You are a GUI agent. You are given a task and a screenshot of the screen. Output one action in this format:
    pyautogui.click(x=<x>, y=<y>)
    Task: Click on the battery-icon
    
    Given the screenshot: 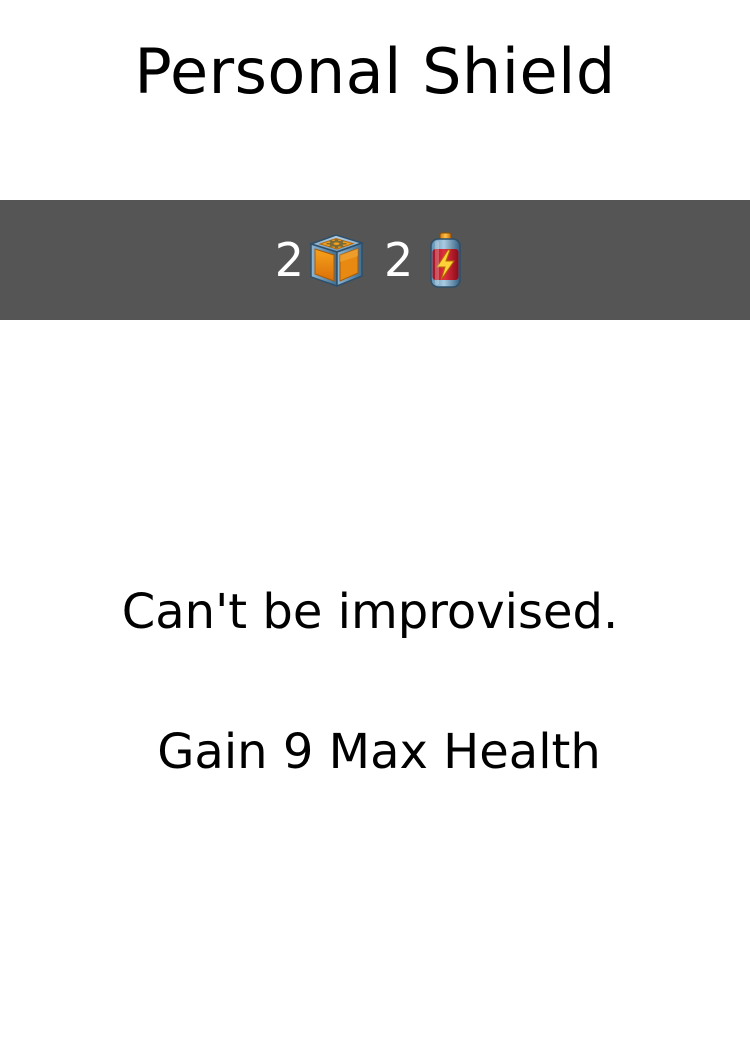 What is the action you would take?
    pyautogui.click(x=446, y=260)
    